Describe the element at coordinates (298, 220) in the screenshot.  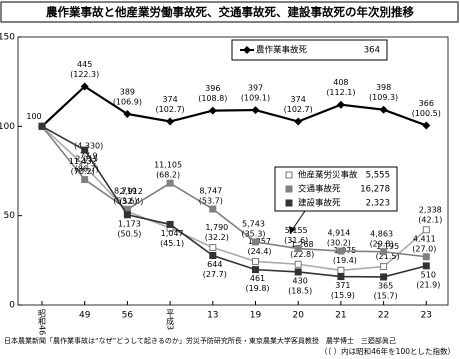
I see `legend-arrow` at that location.